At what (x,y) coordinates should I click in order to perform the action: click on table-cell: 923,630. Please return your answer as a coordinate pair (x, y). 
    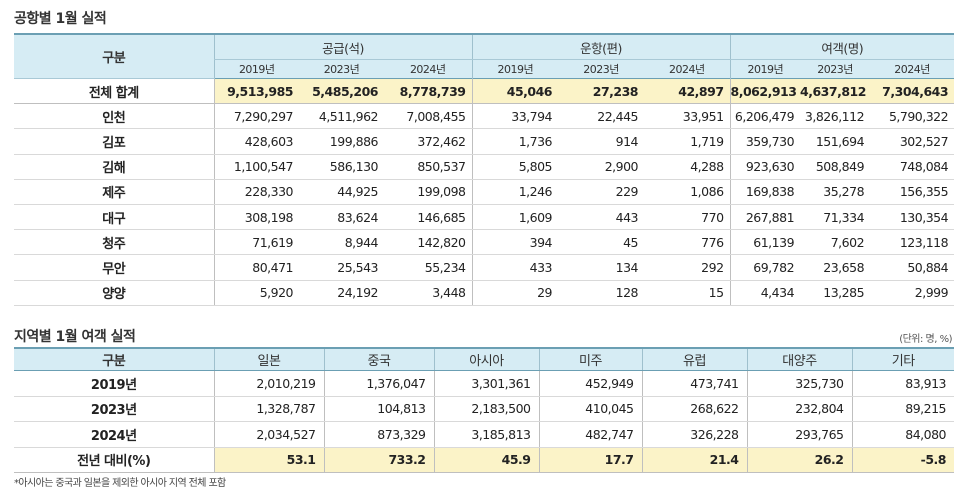
    Looking at the image, I should click on (765, 167).